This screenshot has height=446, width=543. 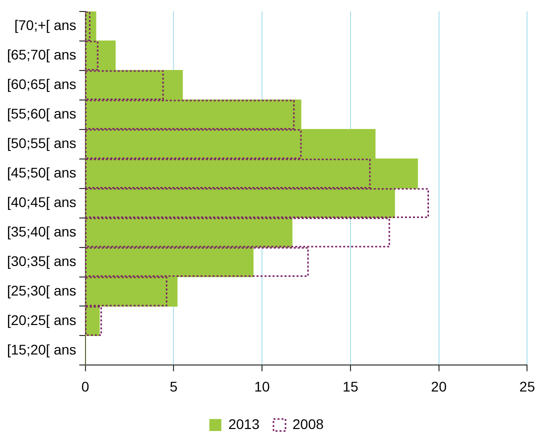 What do you see at coordinates (41, 172) in the screenshot?
I see `y-tick-label: [45;50[ ans` at bounding box center [41, 172].